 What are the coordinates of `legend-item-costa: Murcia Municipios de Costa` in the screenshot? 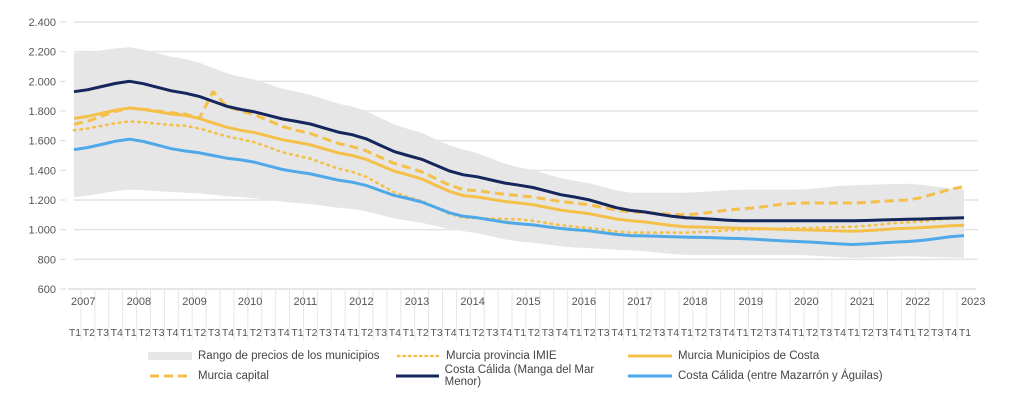 It's located at (768, 356).